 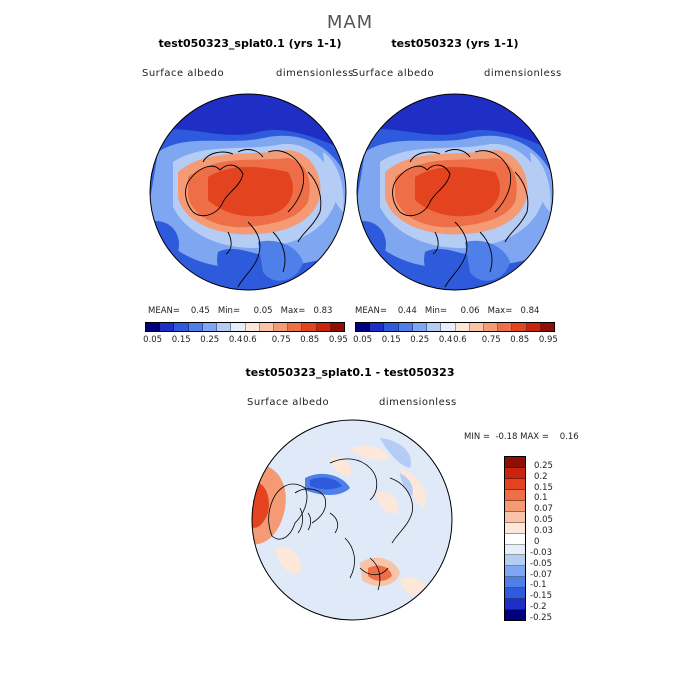 I want to click on colorbar-tick-label: -0.1, so click(x=538, y=585).